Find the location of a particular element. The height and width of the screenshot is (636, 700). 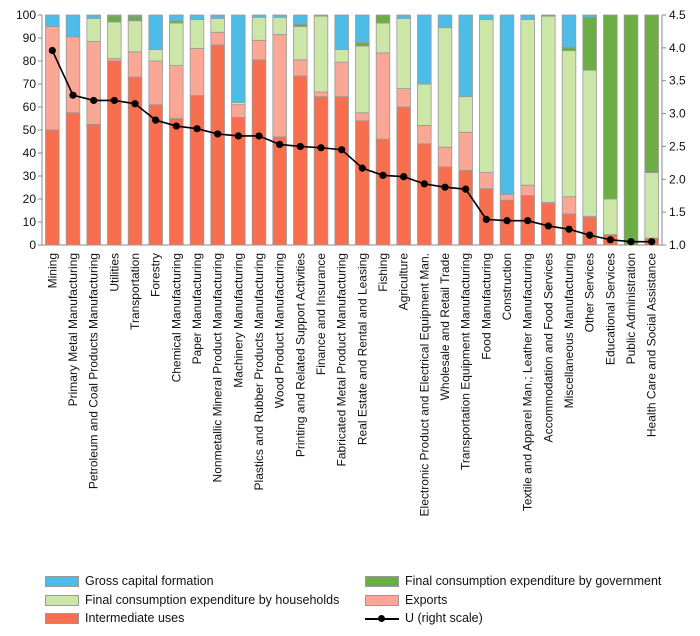

x-tick-label: Accommodation and Food Services is located at coordinates (548, 347).